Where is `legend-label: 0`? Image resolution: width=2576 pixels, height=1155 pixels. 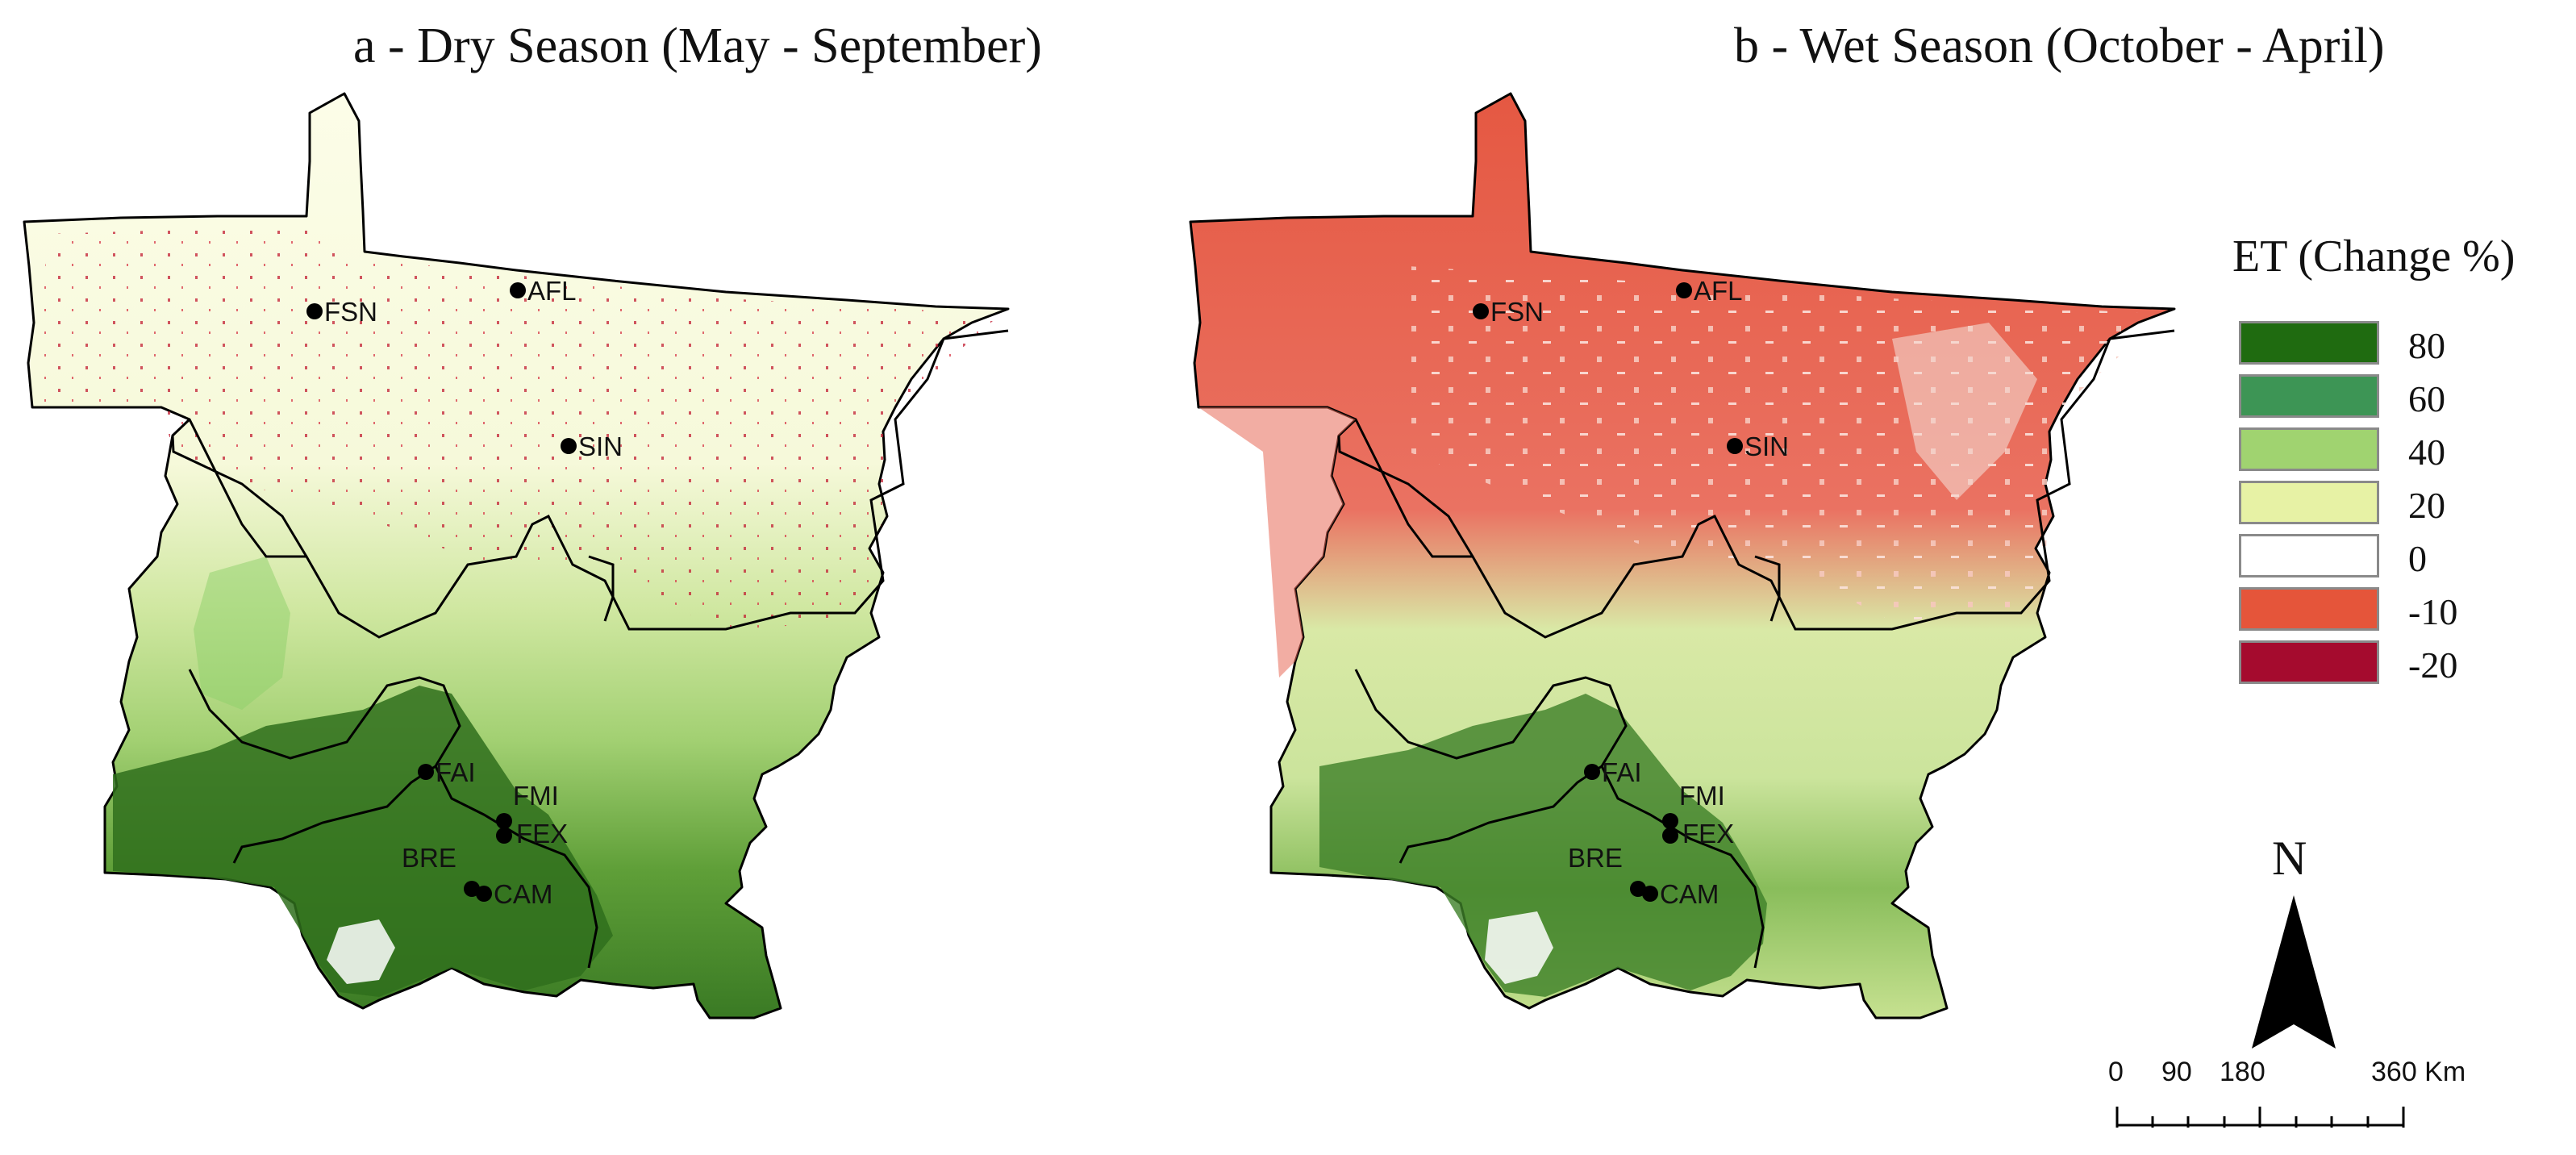 legend-label: 0 is located at coordinates (2417, 558).